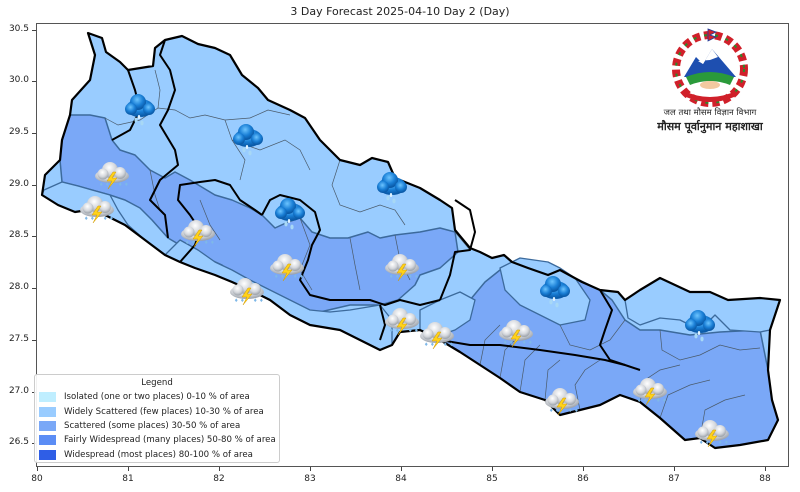 The width and height of the screenshot is (800, 492). I want to click on x-tick: 86, so click(583, 475).